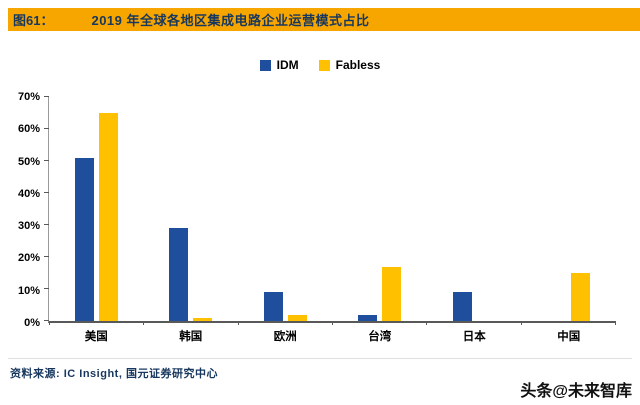 The height and width of the screenshot is (405, 640). I want to click on x-axis-label-欧洲: 欧洲, so click(285, 337).